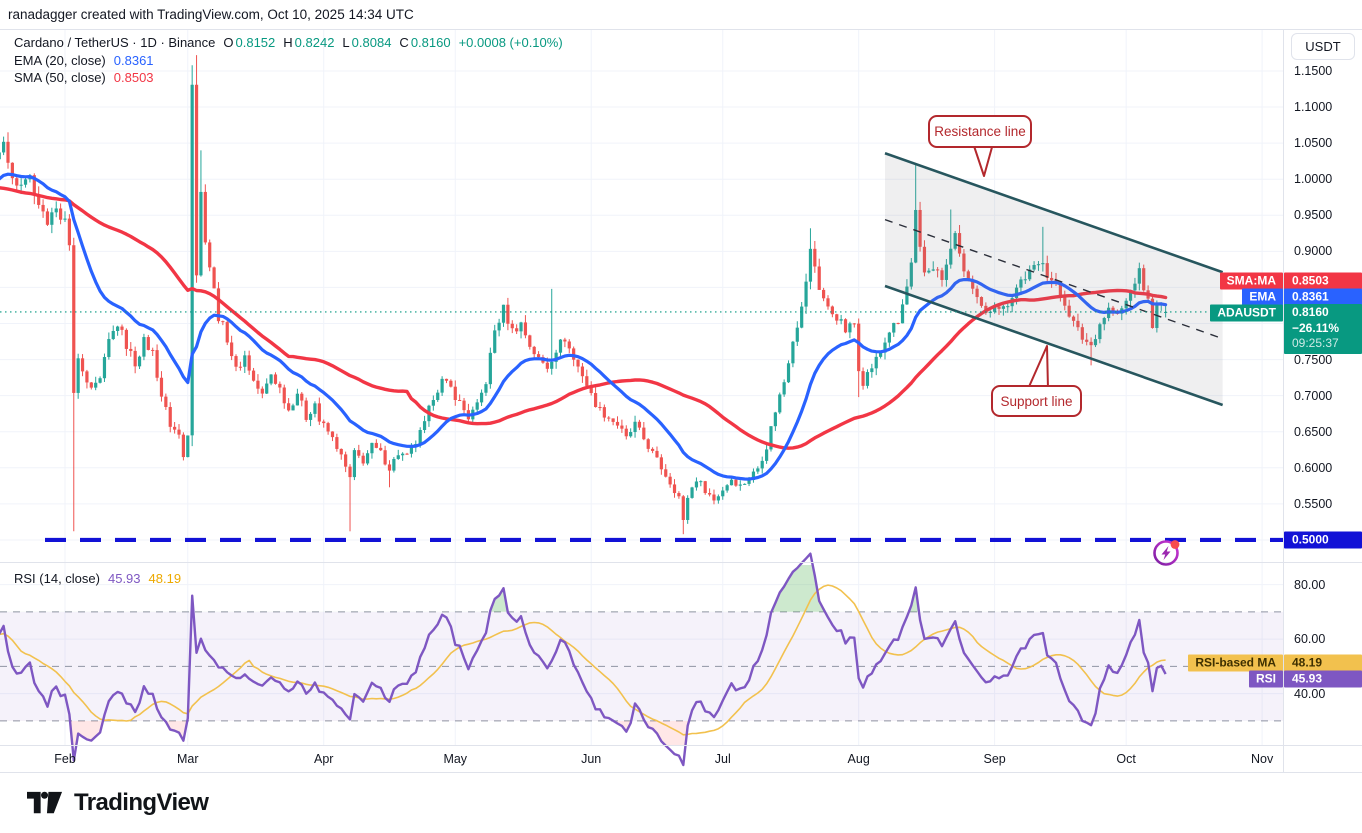 Image resolution: width=1362 pixels, height=833 pixels. Describe the element at coordinates (591, 759) in the screenshot. I see `month-label: Jun` at that location.